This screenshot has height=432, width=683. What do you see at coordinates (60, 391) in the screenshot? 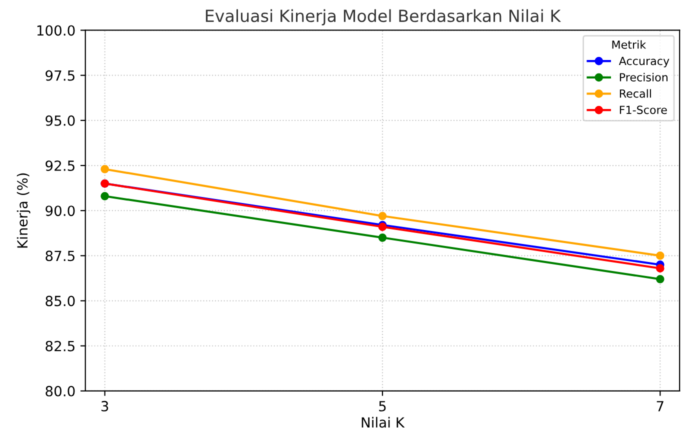
I see `y-tick-label: 80.0` at bounding box center [60, 391].